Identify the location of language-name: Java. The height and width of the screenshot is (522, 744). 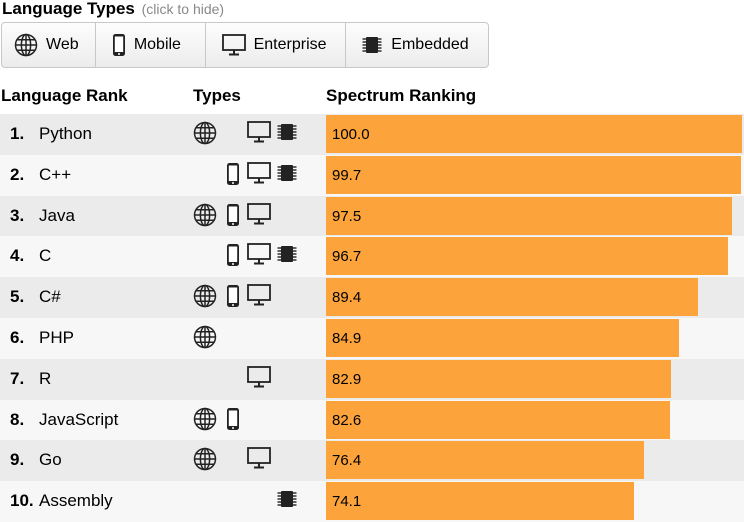
(57, 215).